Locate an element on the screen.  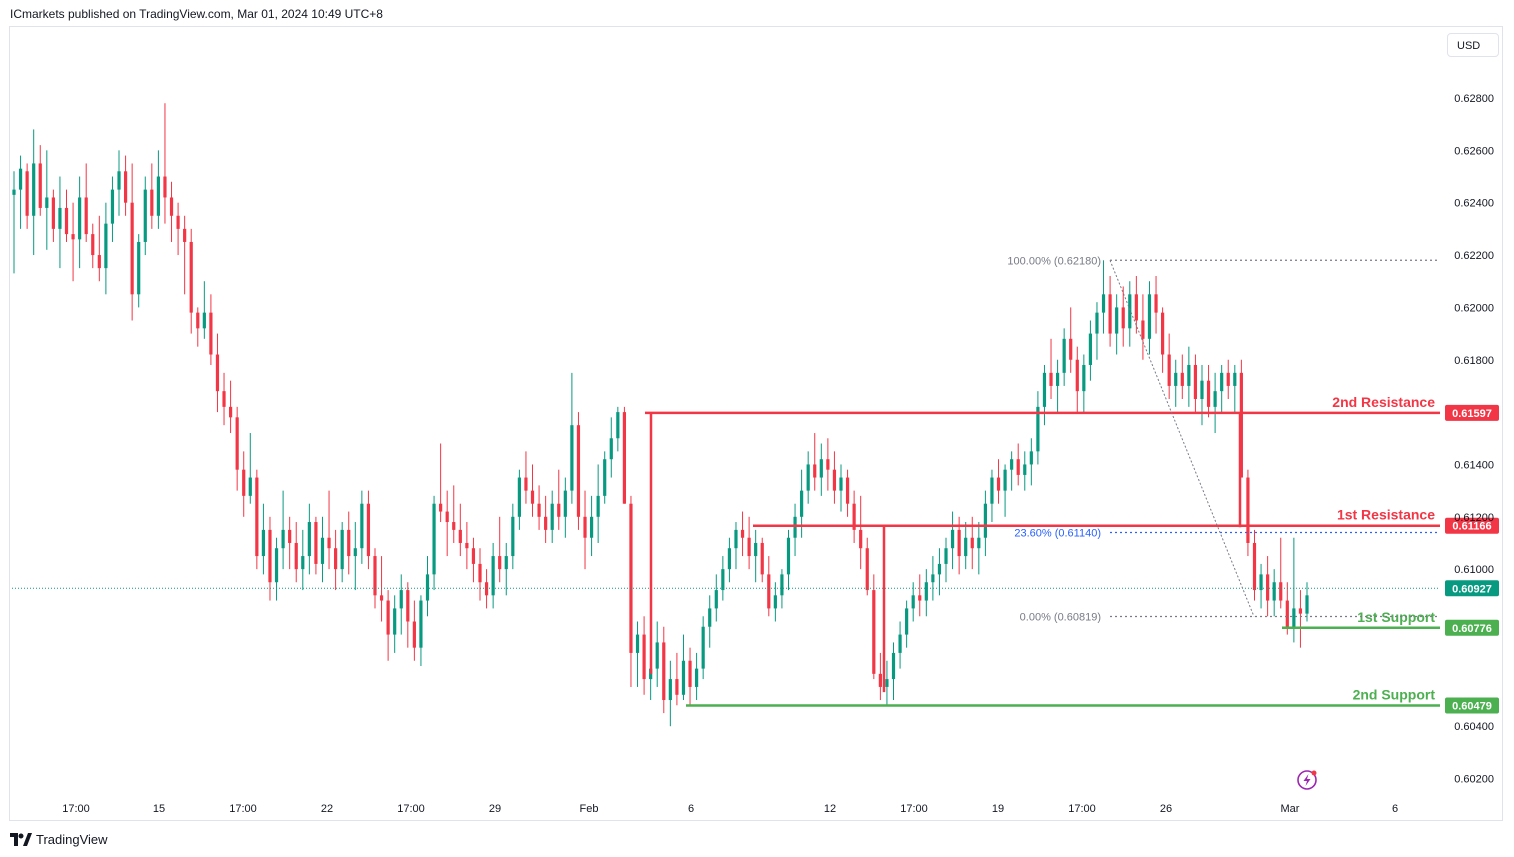
level-label: 1st Resistance is located at coordinates (1386, 515).